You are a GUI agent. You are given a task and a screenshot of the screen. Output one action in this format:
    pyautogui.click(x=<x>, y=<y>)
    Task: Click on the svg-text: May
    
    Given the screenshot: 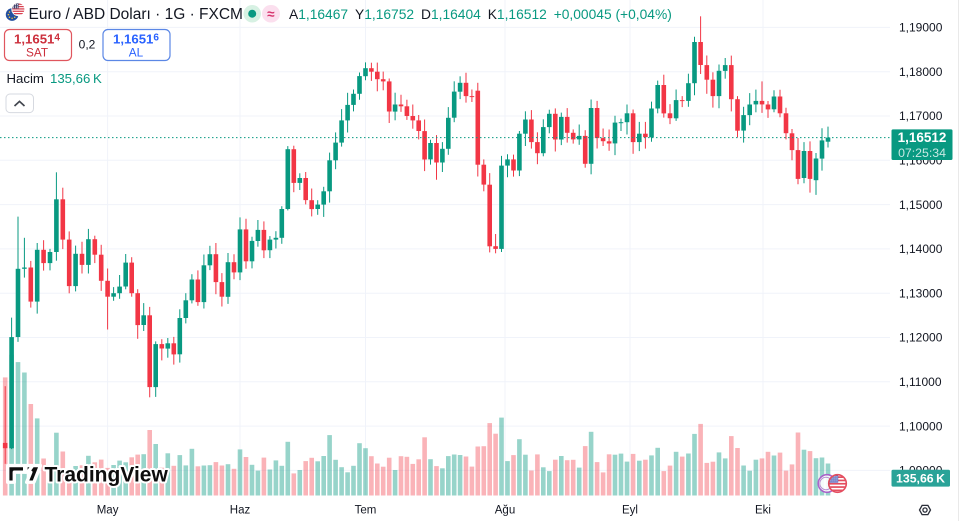 What is the action you would take?
    pyautogui.click(x=108, y=511)
    